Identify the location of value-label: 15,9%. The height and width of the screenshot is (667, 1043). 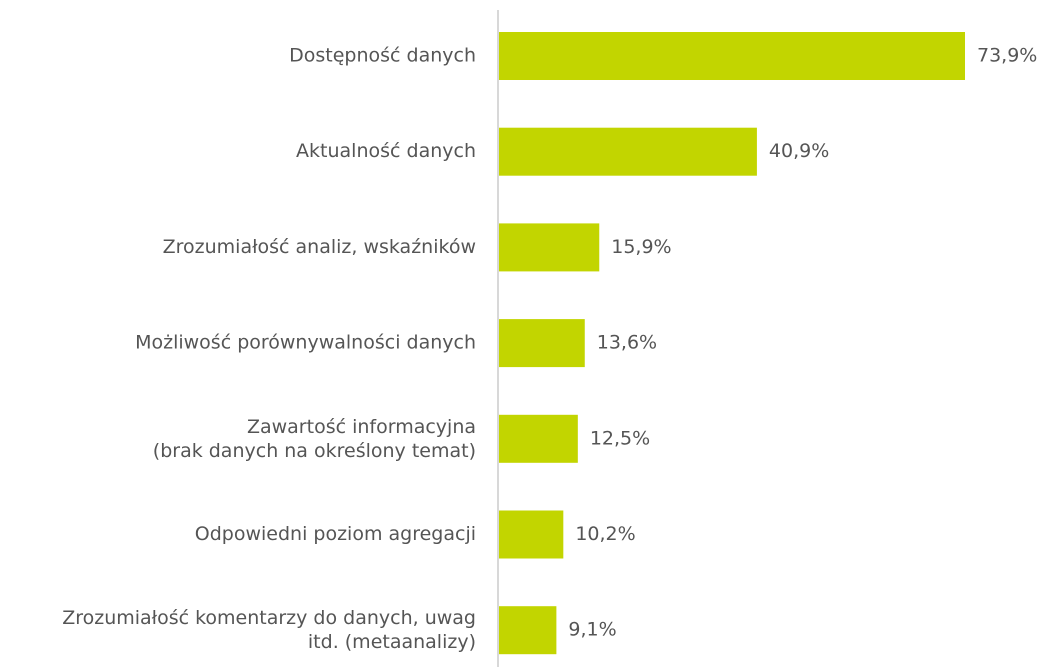
(641, 247).